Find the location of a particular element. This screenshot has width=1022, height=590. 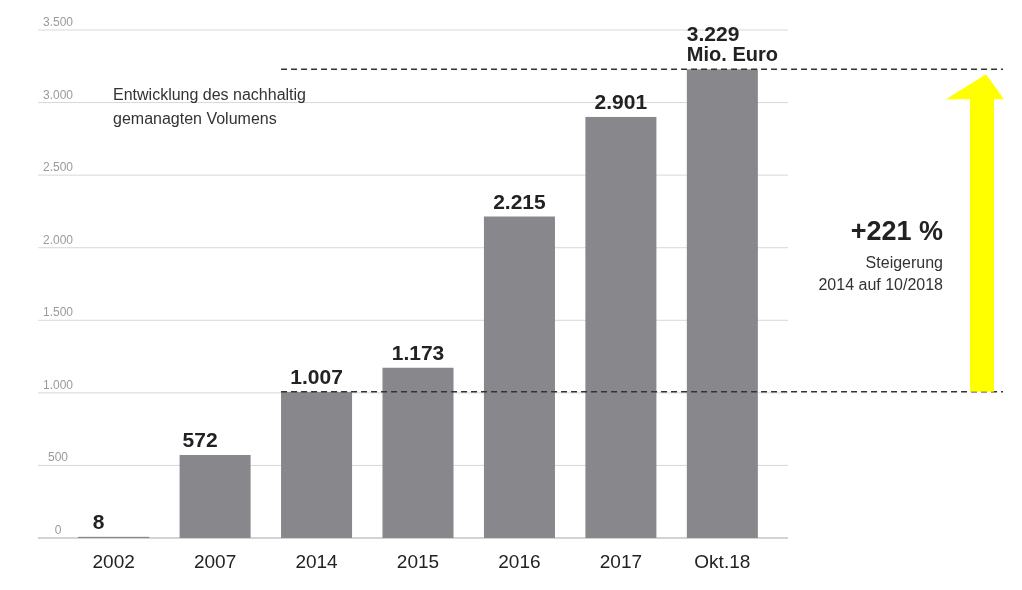

data-label: 2.215 is located at coordinates (520, 201).